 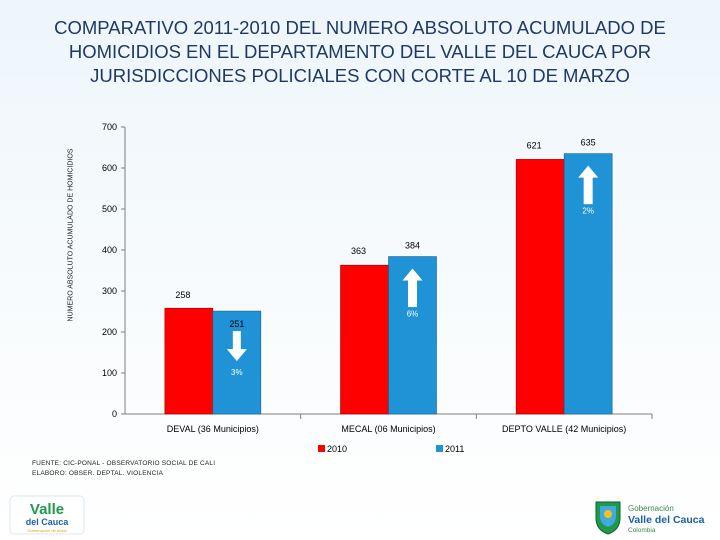 What do you see at coordinates (236, 355) in the screenshot?
I see `arrow-down-icon` at bounding box center [236, 355].